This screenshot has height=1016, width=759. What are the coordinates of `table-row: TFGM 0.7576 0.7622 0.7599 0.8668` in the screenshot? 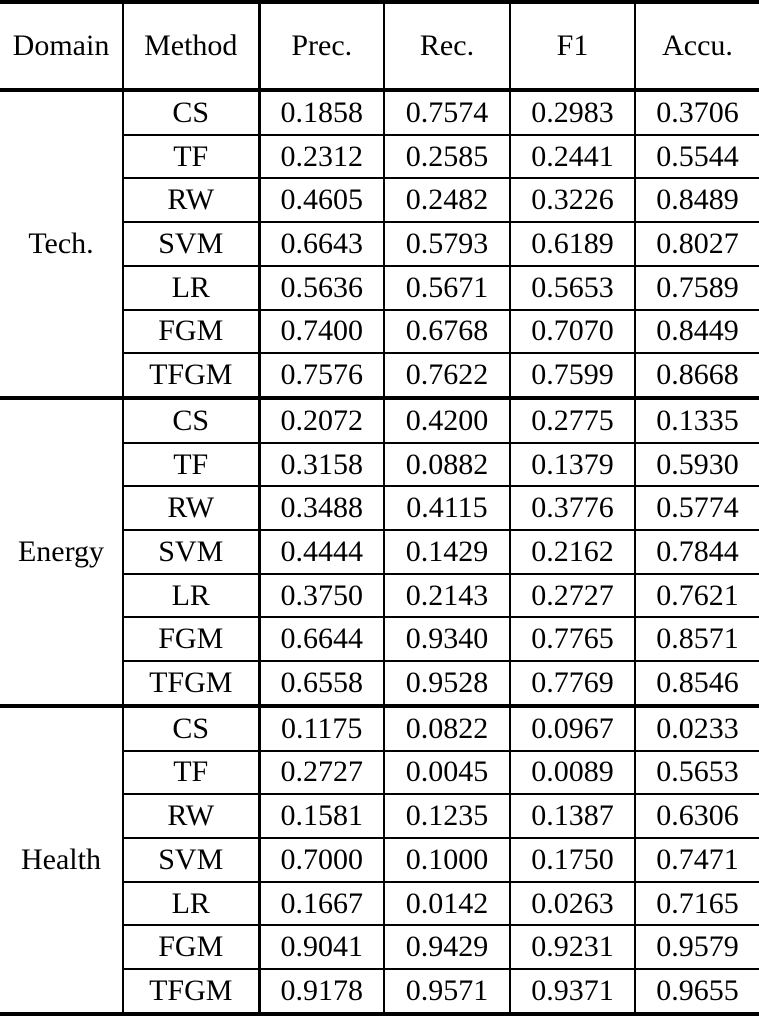 It's located at (379, 376).